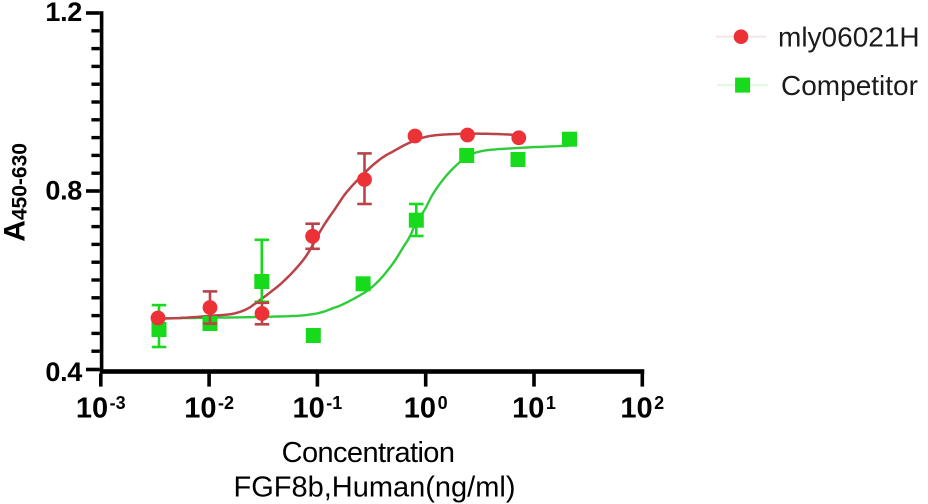  I want to click on svg-text: Competitor, so click(849, 85).